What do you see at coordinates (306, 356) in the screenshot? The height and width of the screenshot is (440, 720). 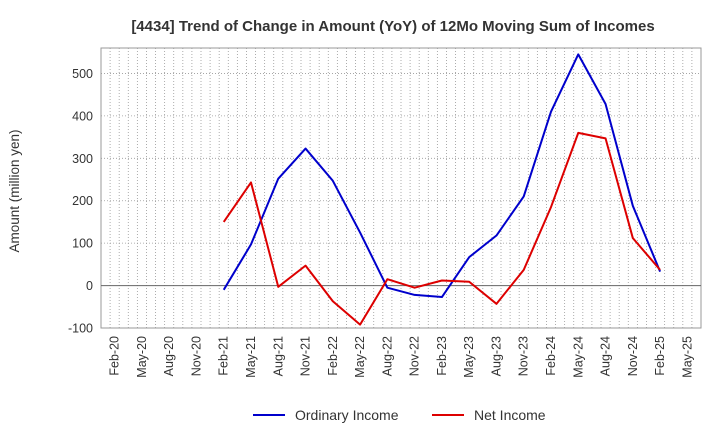 I see `x-tick-label: Nov-21` at bounding box center [306, 356].